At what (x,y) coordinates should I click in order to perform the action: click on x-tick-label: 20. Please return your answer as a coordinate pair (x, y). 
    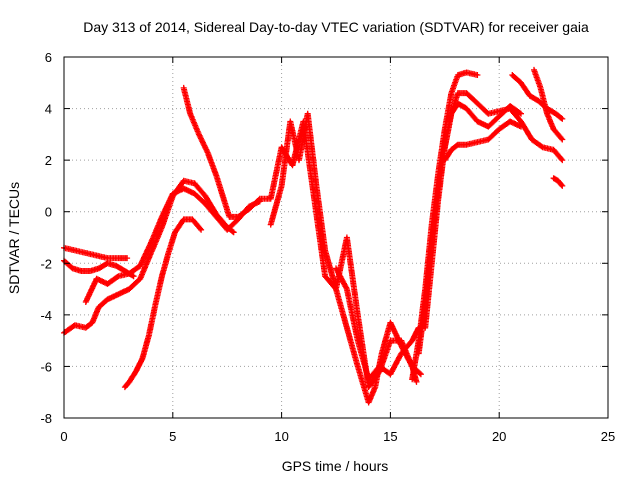
    Looking at the image, I should click on (499, 436).